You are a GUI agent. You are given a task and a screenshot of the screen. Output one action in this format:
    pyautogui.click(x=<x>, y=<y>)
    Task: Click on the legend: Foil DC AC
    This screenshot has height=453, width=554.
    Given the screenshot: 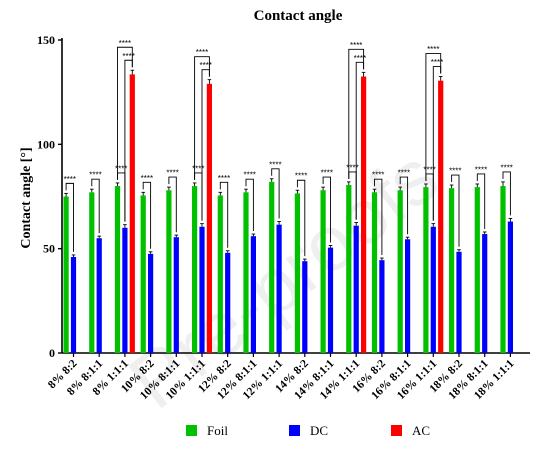 What is the action you would take?
    pyautogui.click(x=308, y=430)
    